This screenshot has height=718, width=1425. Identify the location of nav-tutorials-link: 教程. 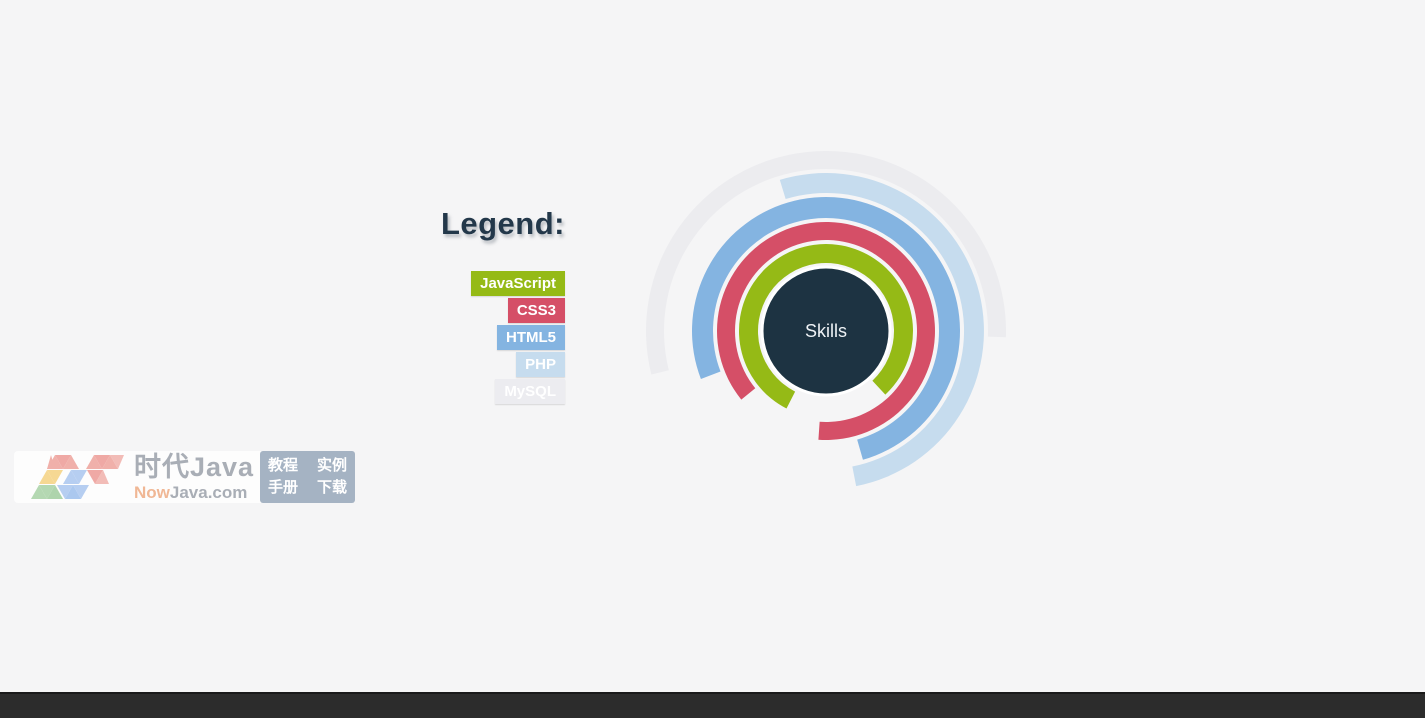
(283, 465).